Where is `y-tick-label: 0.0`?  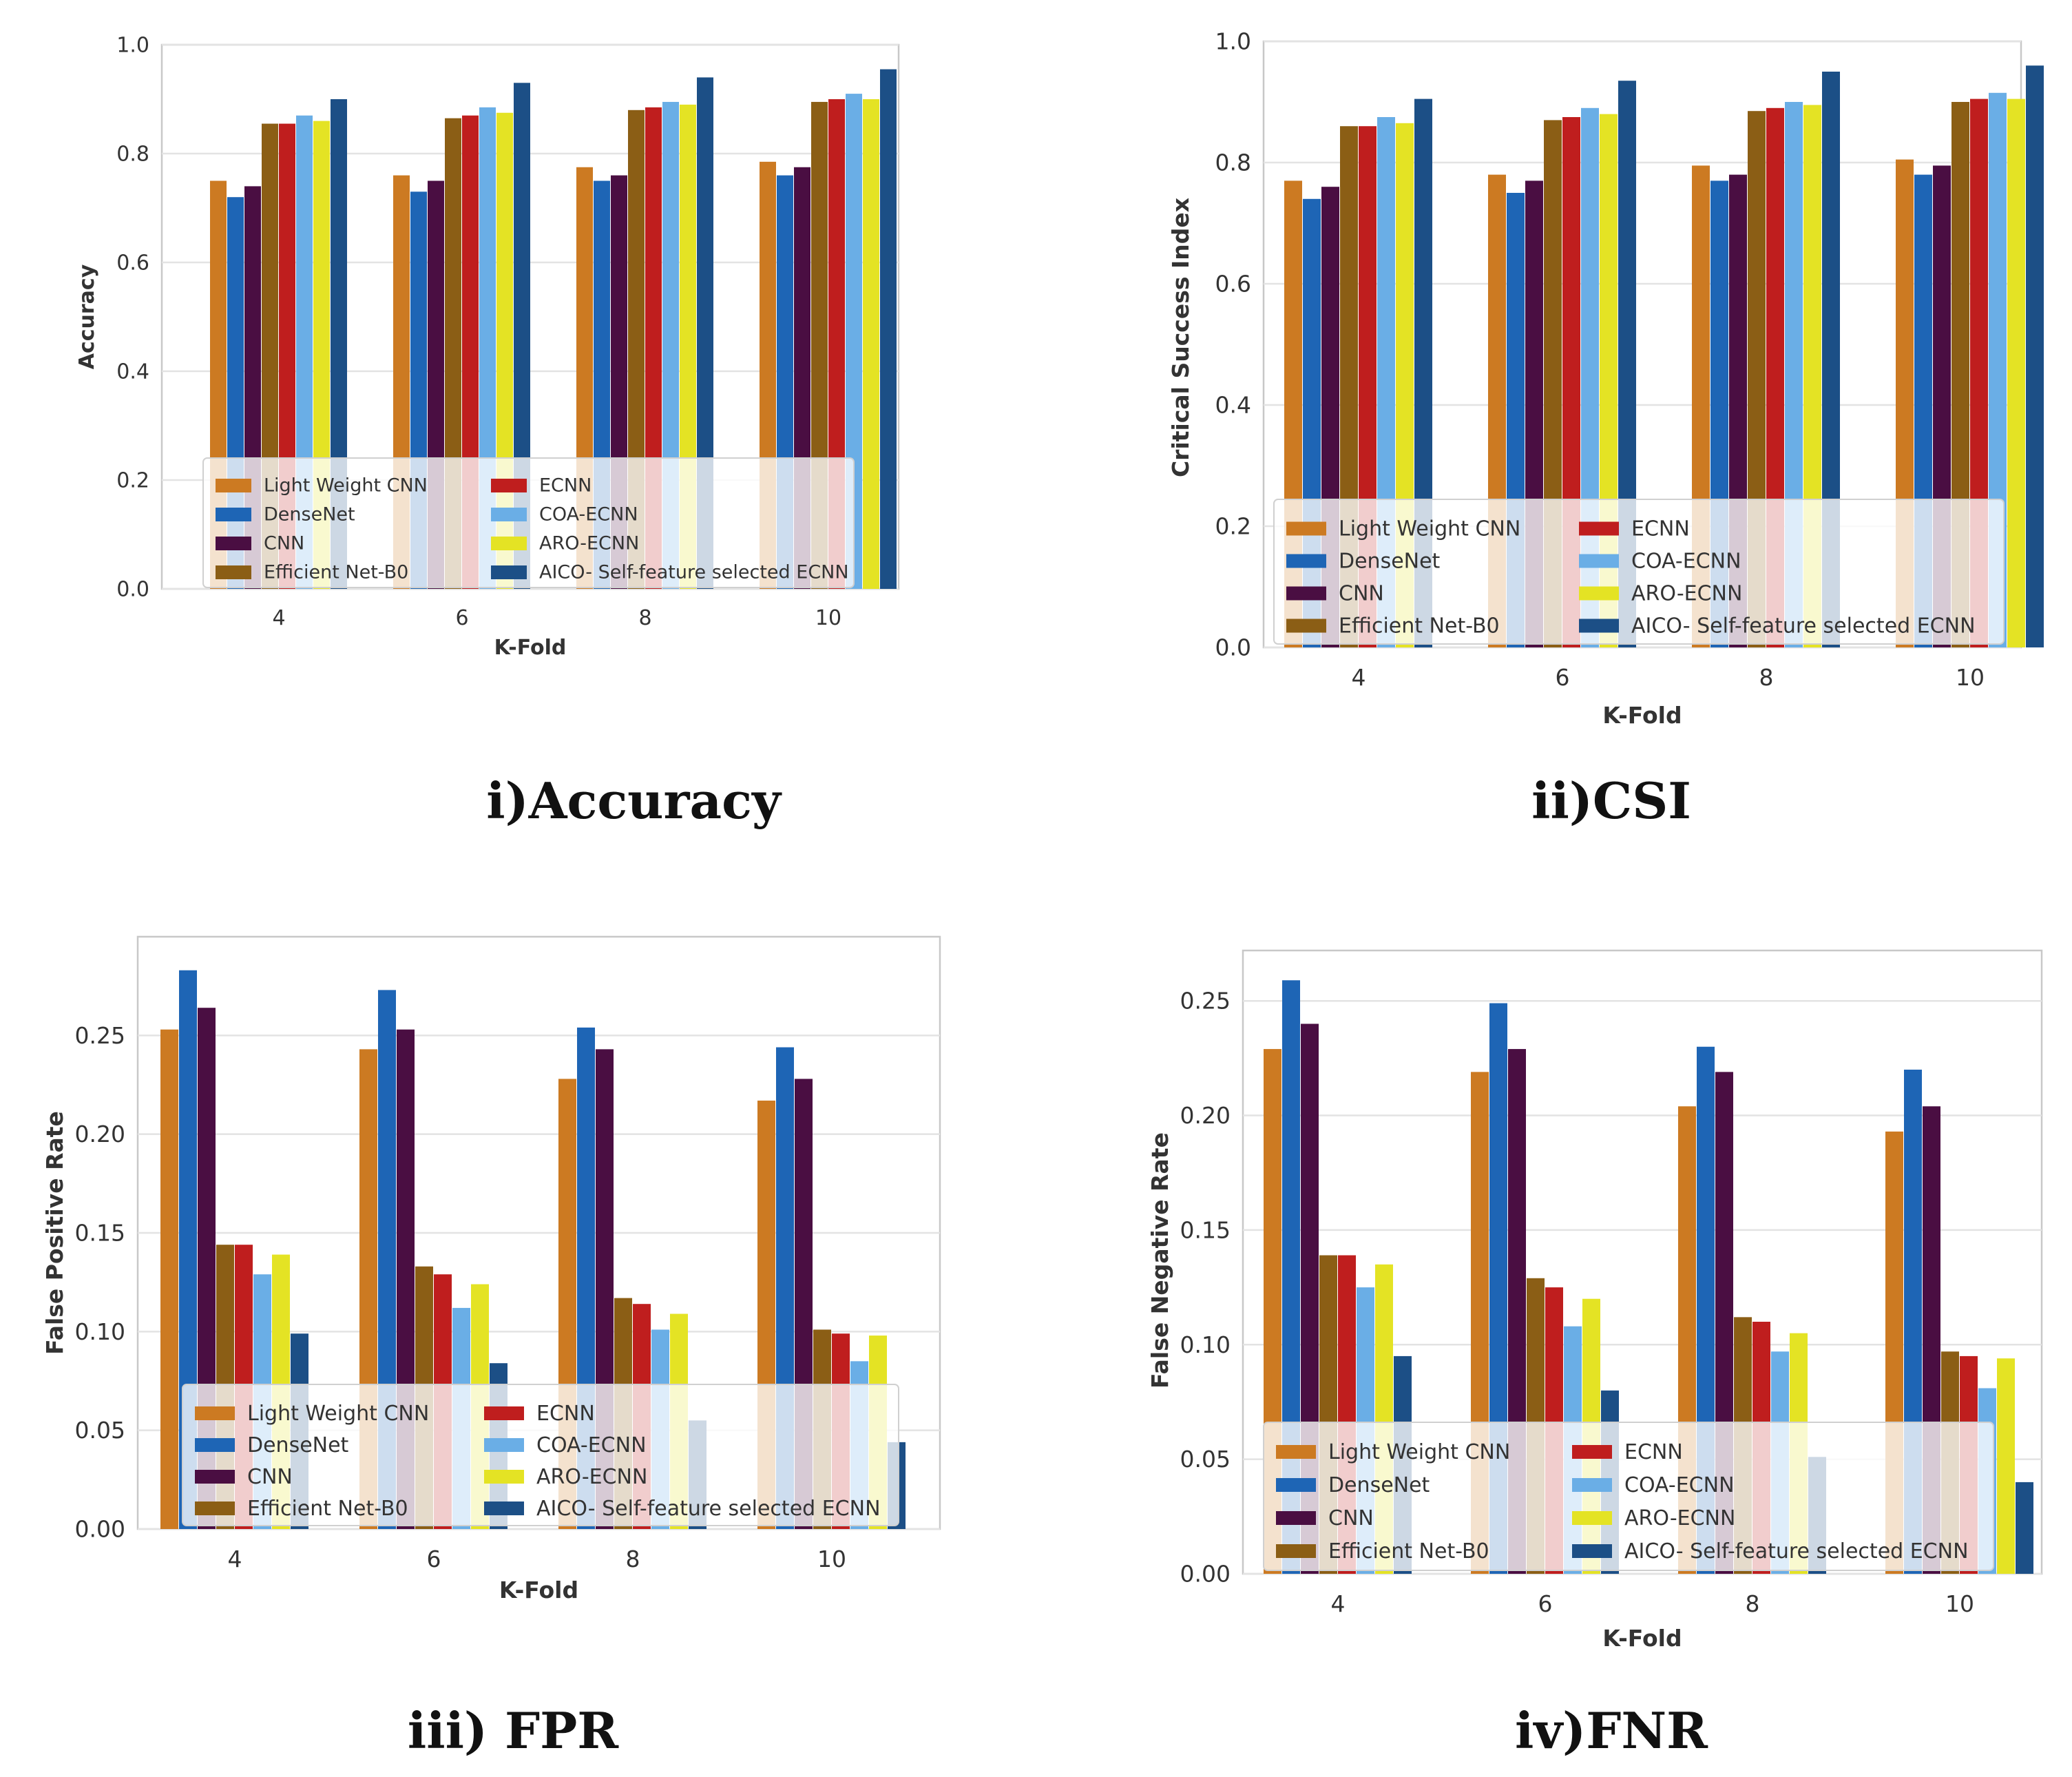 y-tick-label: 0.0 is located at coordinates (1233, 647).